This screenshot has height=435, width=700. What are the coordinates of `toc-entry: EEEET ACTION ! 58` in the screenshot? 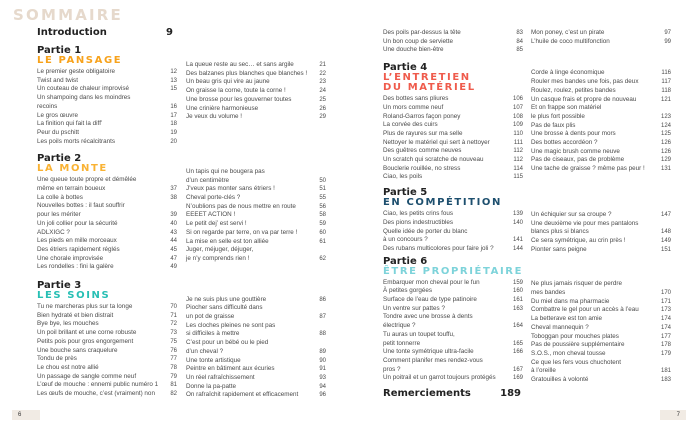 It's located at (256, 215).